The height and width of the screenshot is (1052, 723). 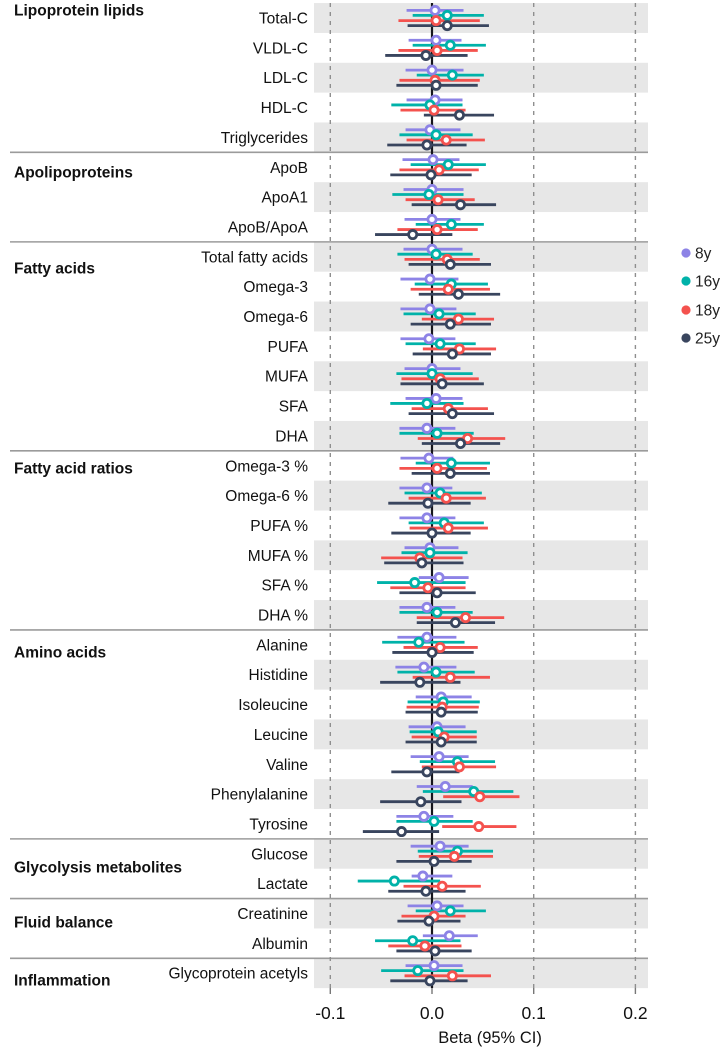 I want to click on row-label: Albumin, so click(x=280, y=944).